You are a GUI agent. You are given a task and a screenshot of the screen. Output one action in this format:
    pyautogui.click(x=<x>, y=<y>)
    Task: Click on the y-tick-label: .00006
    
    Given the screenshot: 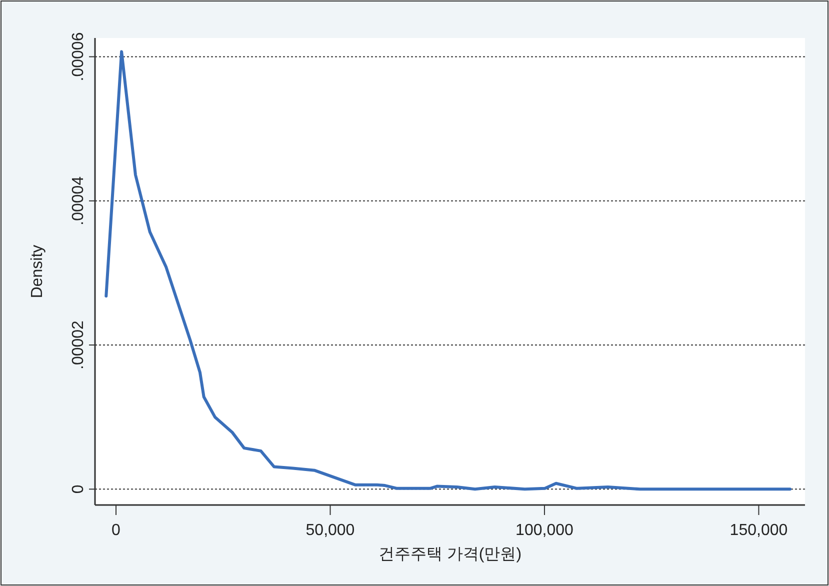 What is the action you would take?
    pyautogui.click(x=78, y=57)
    